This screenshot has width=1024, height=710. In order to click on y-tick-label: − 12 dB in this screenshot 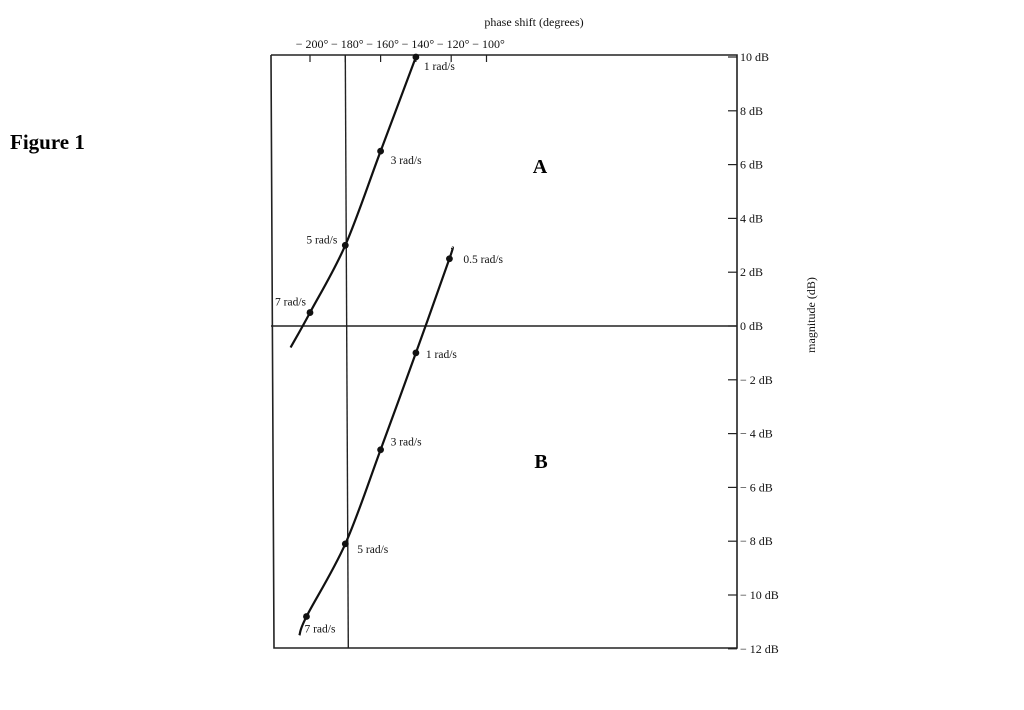, I will do `click(759, 649)`.